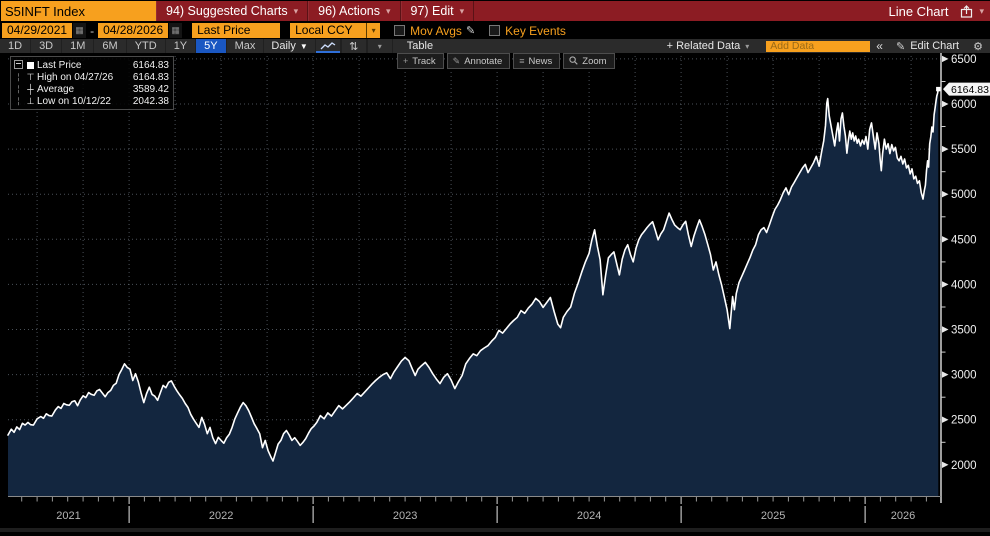 Image resolution: width=990 pixels, height=536 pixels. I want to click on currency-caret-icon: ▾, so click(373, 30).